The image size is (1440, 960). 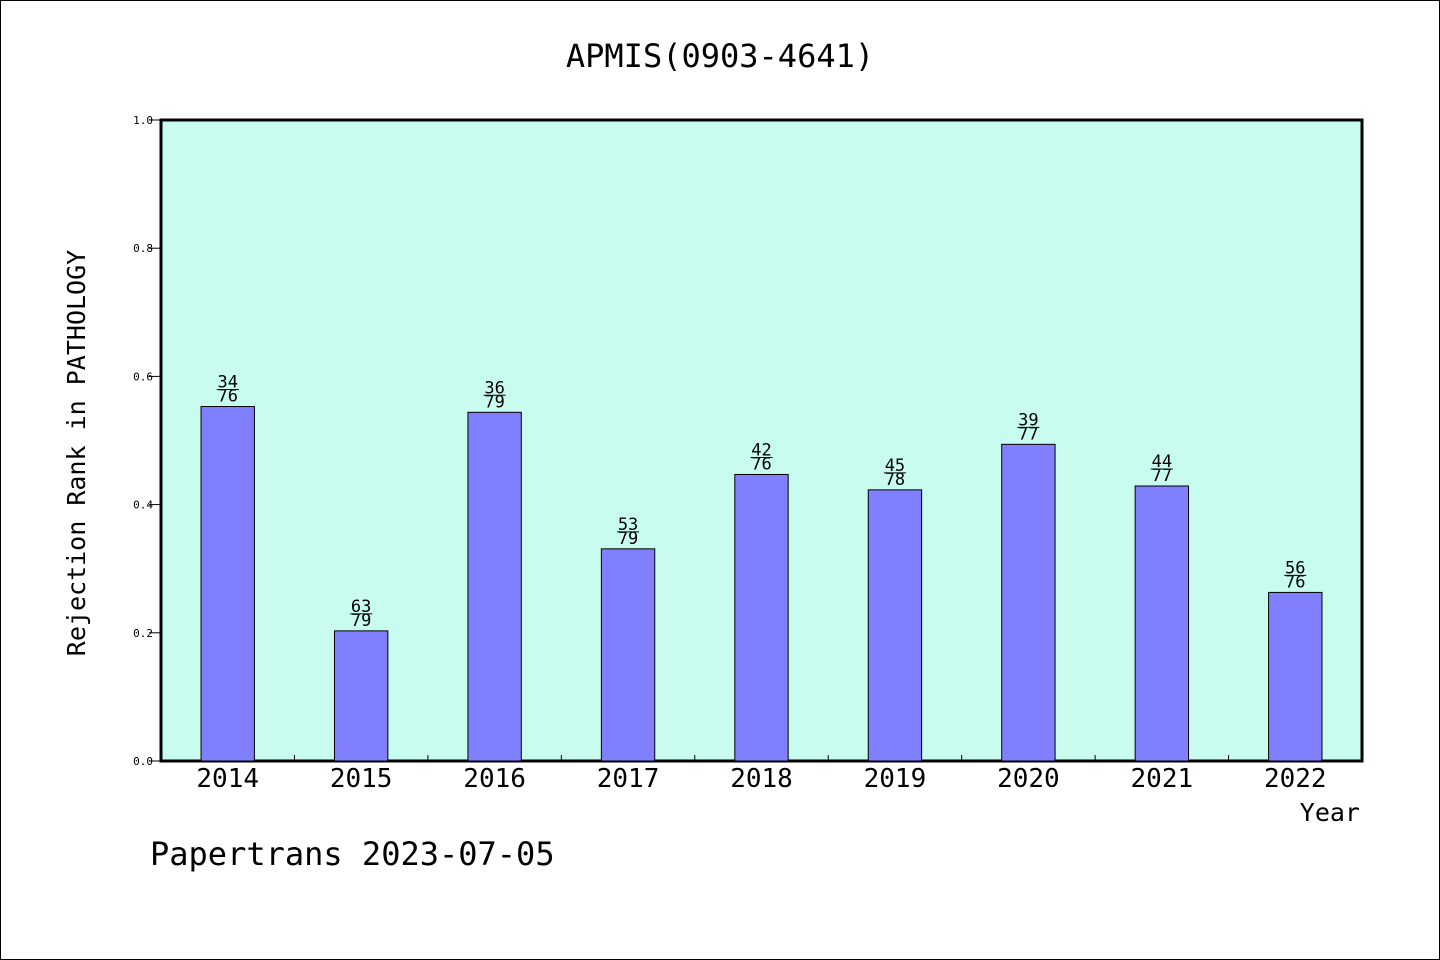 What do you see at coordinates (143, 505) in the screenshot?
I see `y-tick-label: 0.4` at bounding box center [143, 505].